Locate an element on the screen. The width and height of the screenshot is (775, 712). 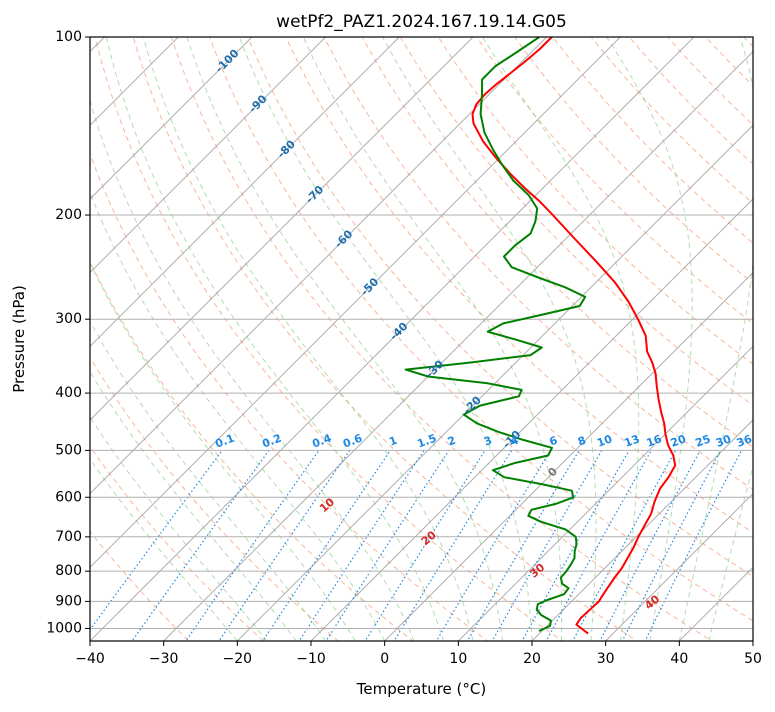
x-tick-label: 20 is located at coordinates (532, 659).